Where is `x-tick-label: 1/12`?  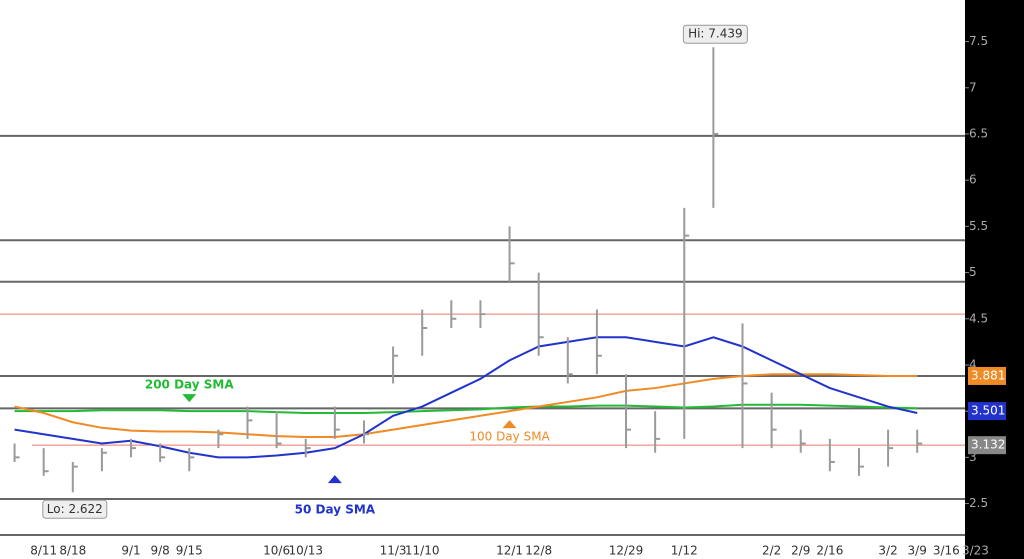
x-tick-label: 1/12 is located at coordinates (684, 551).